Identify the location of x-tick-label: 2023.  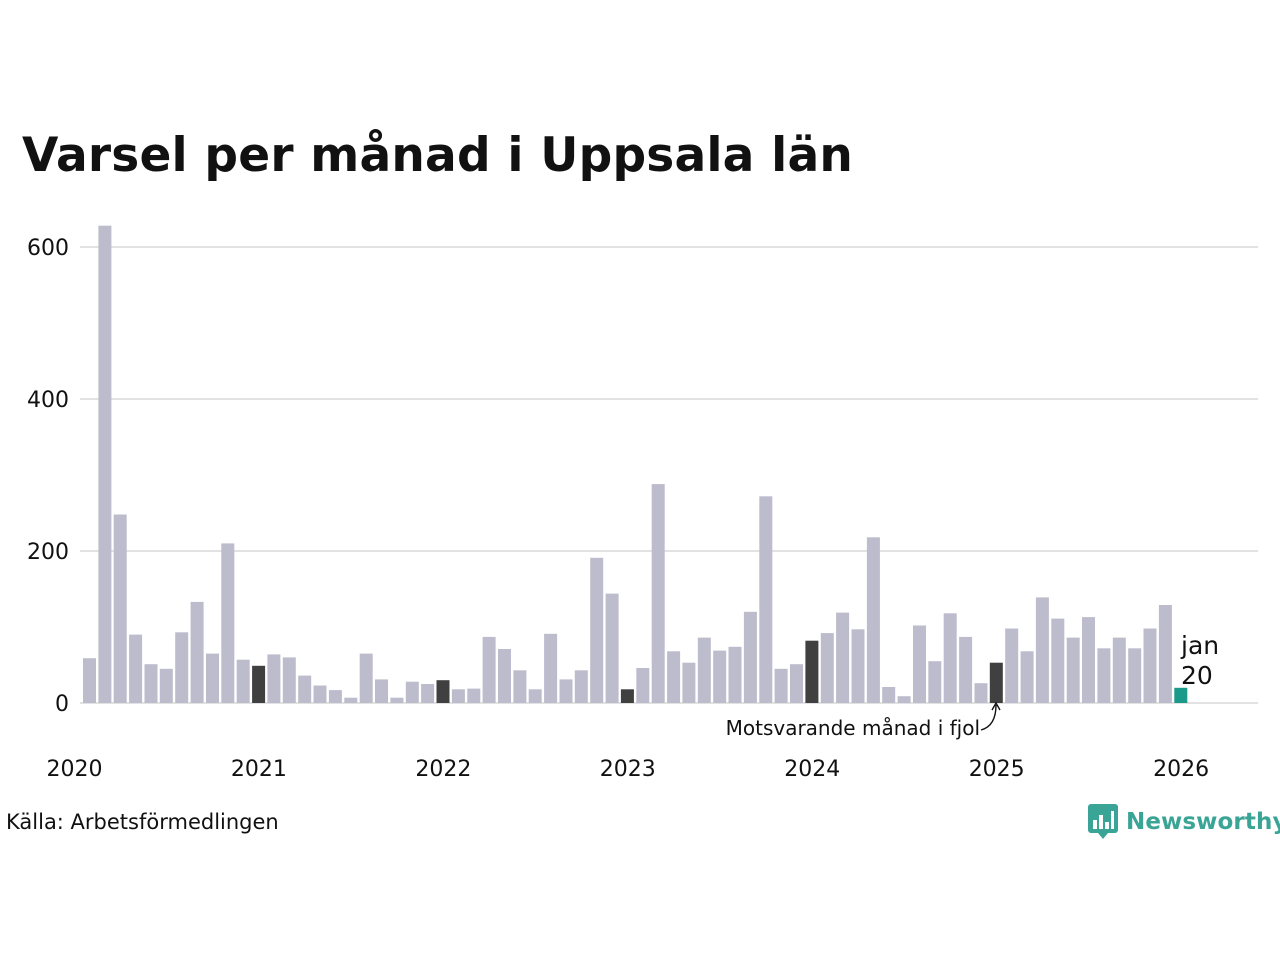
(628, 769).